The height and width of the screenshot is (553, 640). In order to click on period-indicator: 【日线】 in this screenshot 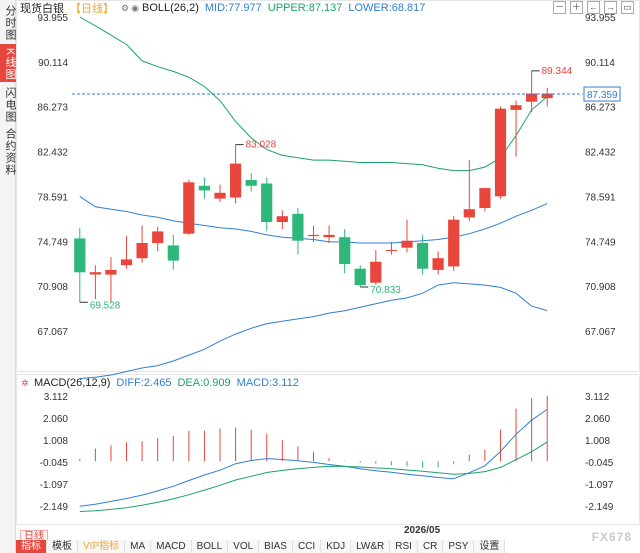, I will do `click(92, 9)`.